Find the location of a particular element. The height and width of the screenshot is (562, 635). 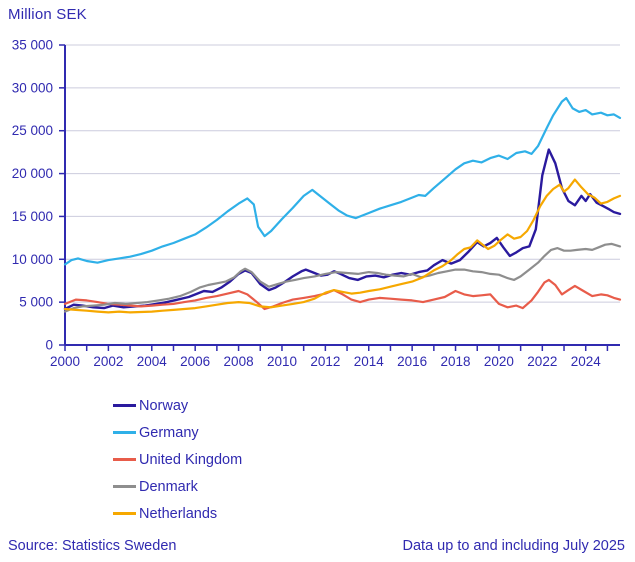

legend-label: Netherlands is located at coordinates (178, 513).